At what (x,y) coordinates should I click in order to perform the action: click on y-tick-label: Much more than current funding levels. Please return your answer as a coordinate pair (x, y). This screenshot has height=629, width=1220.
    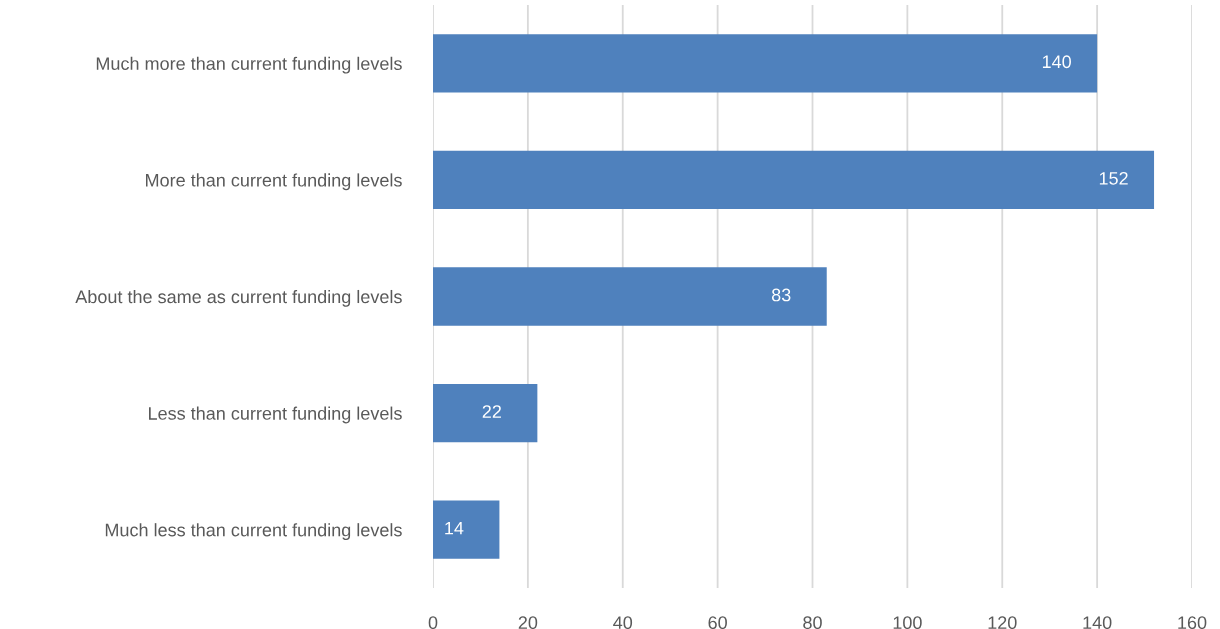
    Looking at the image, I should click on (249, 65).